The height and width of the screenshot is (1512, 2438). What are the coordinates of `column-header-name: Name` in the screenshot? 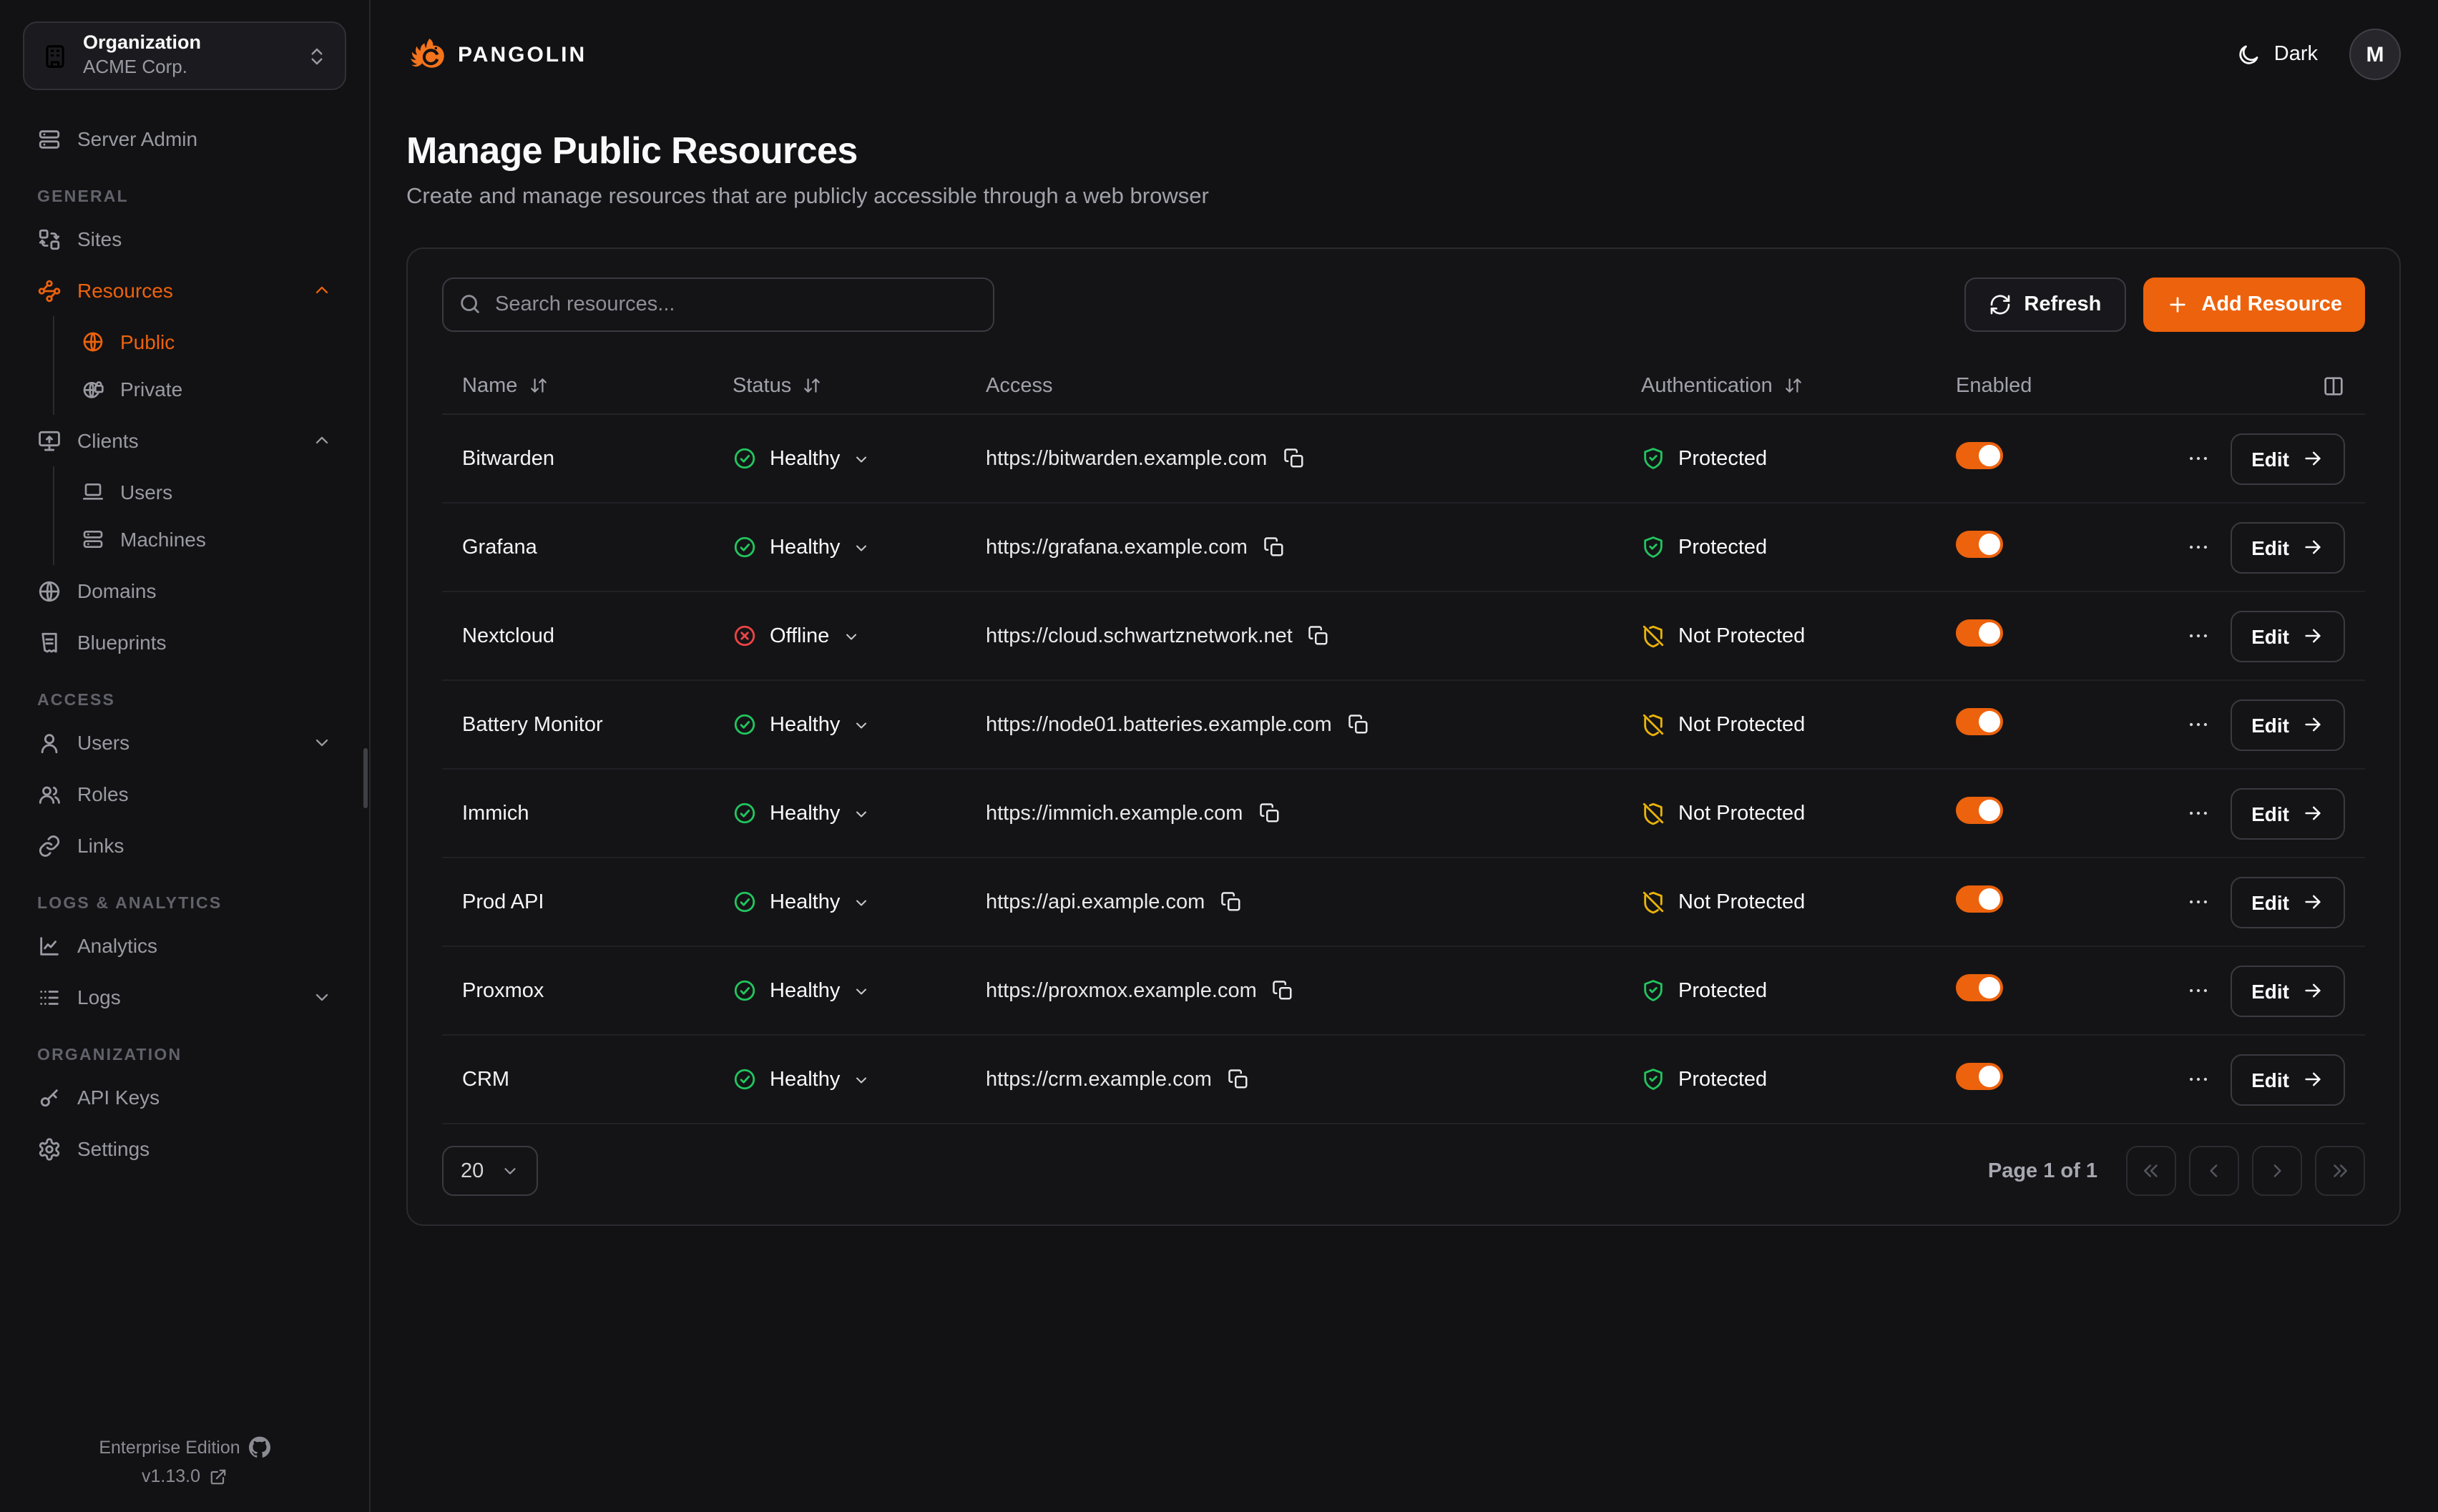 It's located at (597, 385).